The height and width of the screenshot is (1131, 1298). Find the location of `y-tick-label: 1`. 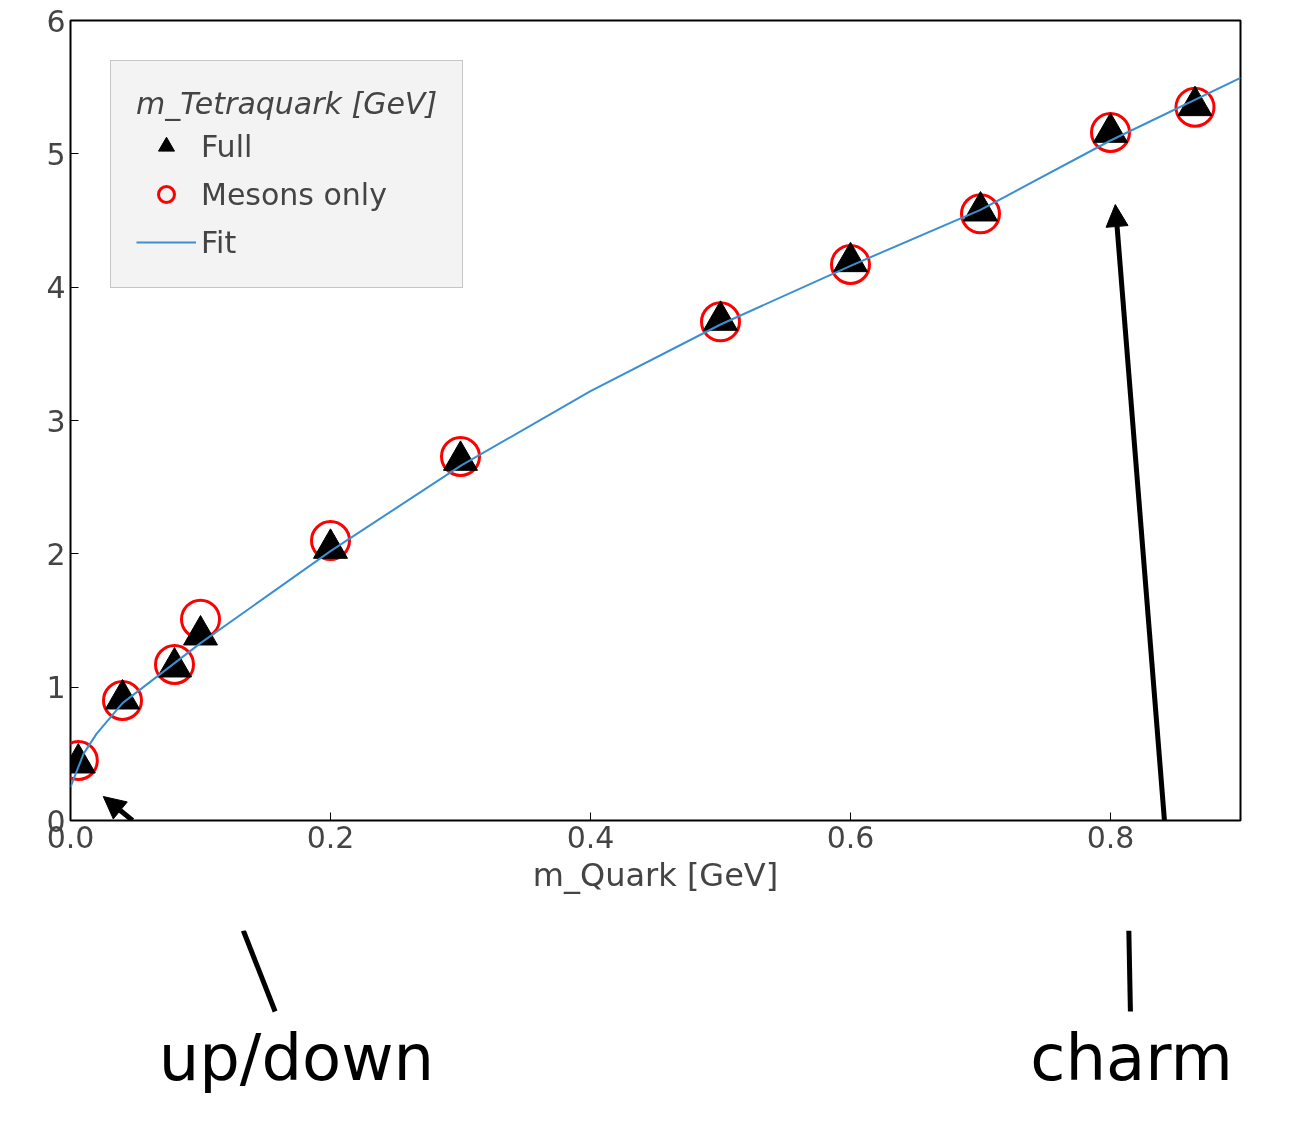

y-tick-label: 1 is located at coordinates (56, 688).